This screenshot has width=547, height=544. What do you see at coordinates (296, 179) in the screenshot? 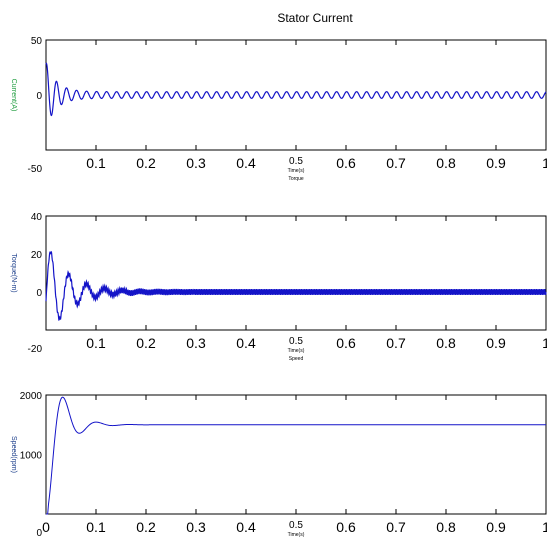
I see `next-plot-title: Torque` at bounding box center [296, 179].